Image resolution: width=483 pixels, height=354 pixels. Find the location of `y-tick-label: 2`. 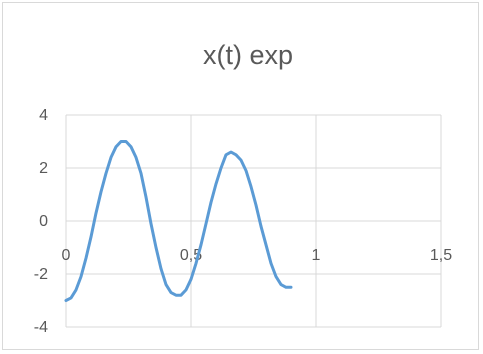

y-tick-label: 2 is located at coordinates (43, 168).